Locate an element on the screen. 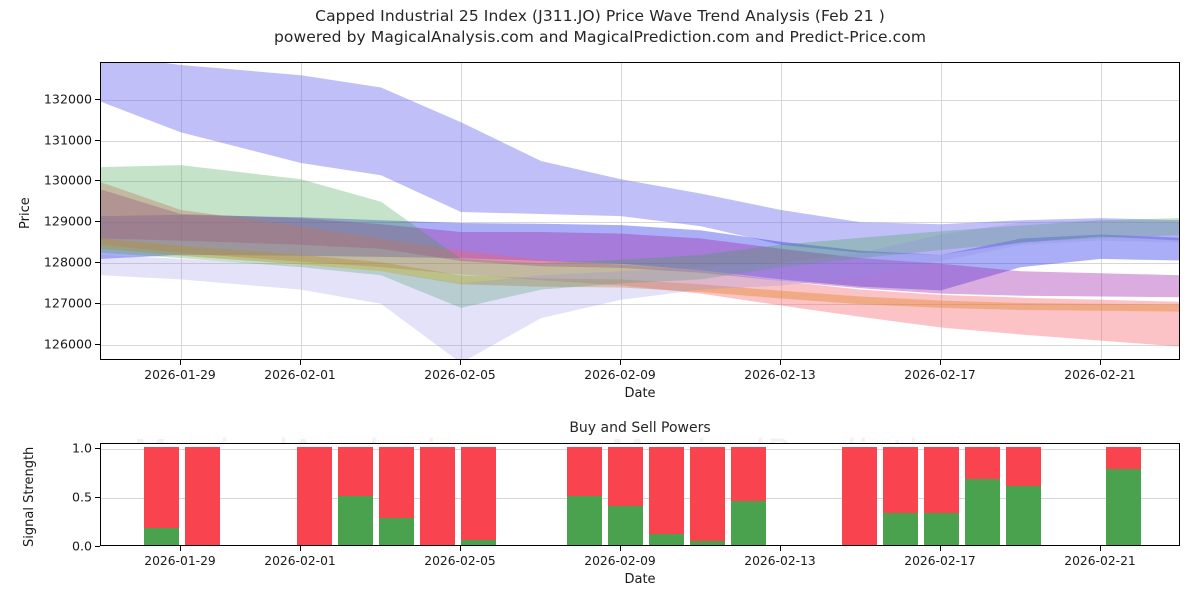  price-y-axis-label: Price is located at coordinates (25, 213).